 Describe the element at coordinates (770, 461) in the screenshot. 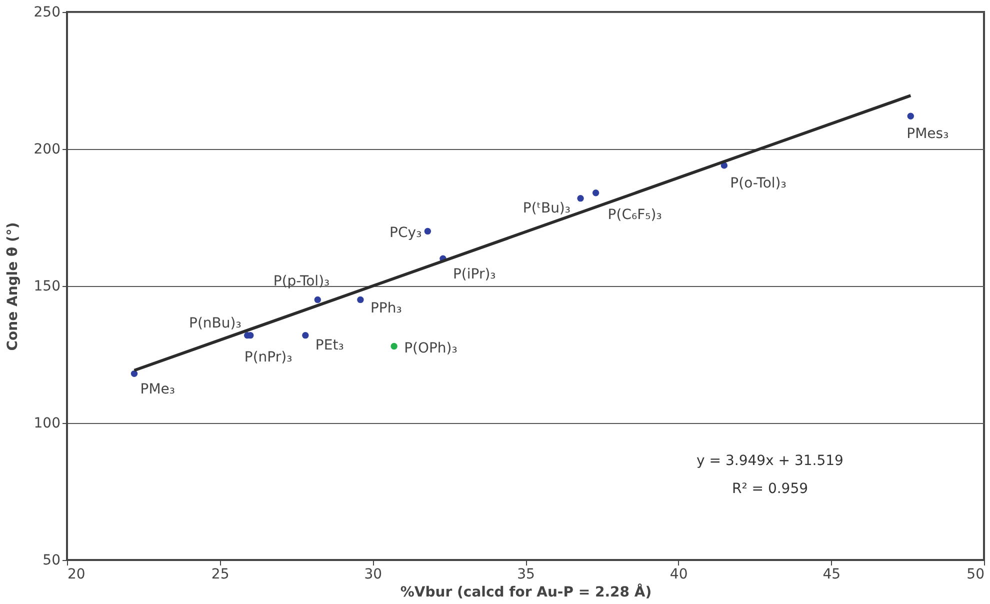

I see `annotation: y = 3.949x + 31.519` at that location.